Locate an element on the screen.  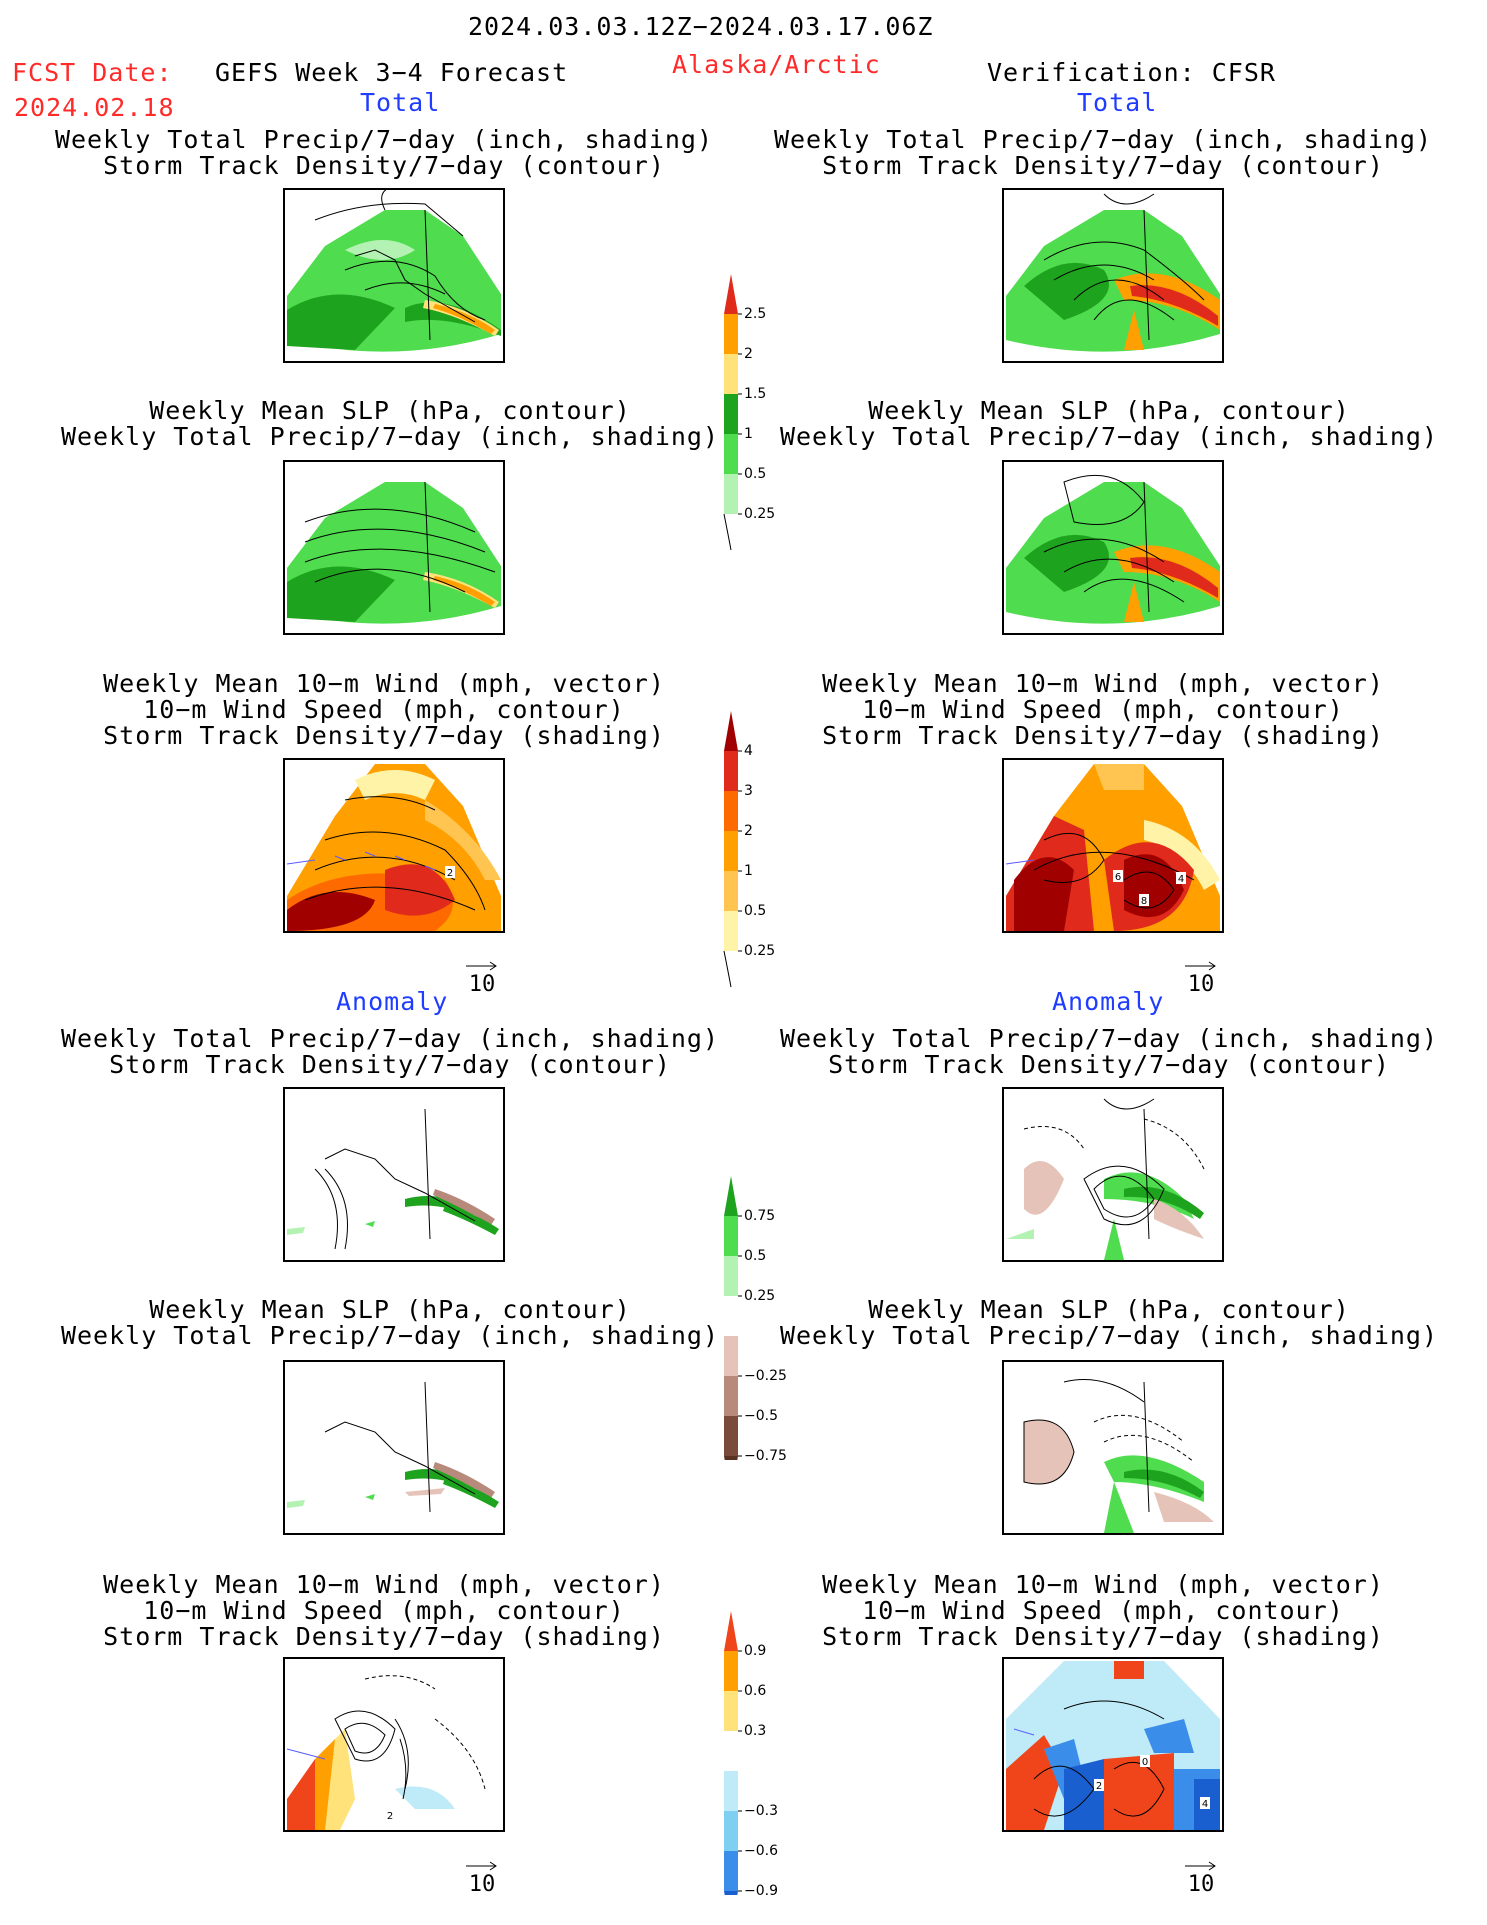
map-fcst-slp-total is located at coordinates (394, 547).